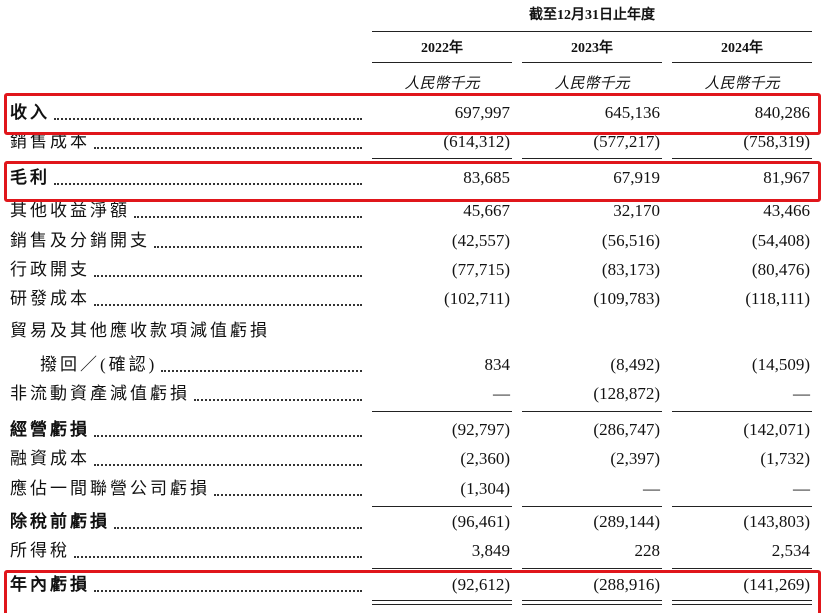 This screenshot has height=613, width=831. Describe the element at coordinates (630, 240) in the screenshot. I see `row-value: (56,516)` at that location.